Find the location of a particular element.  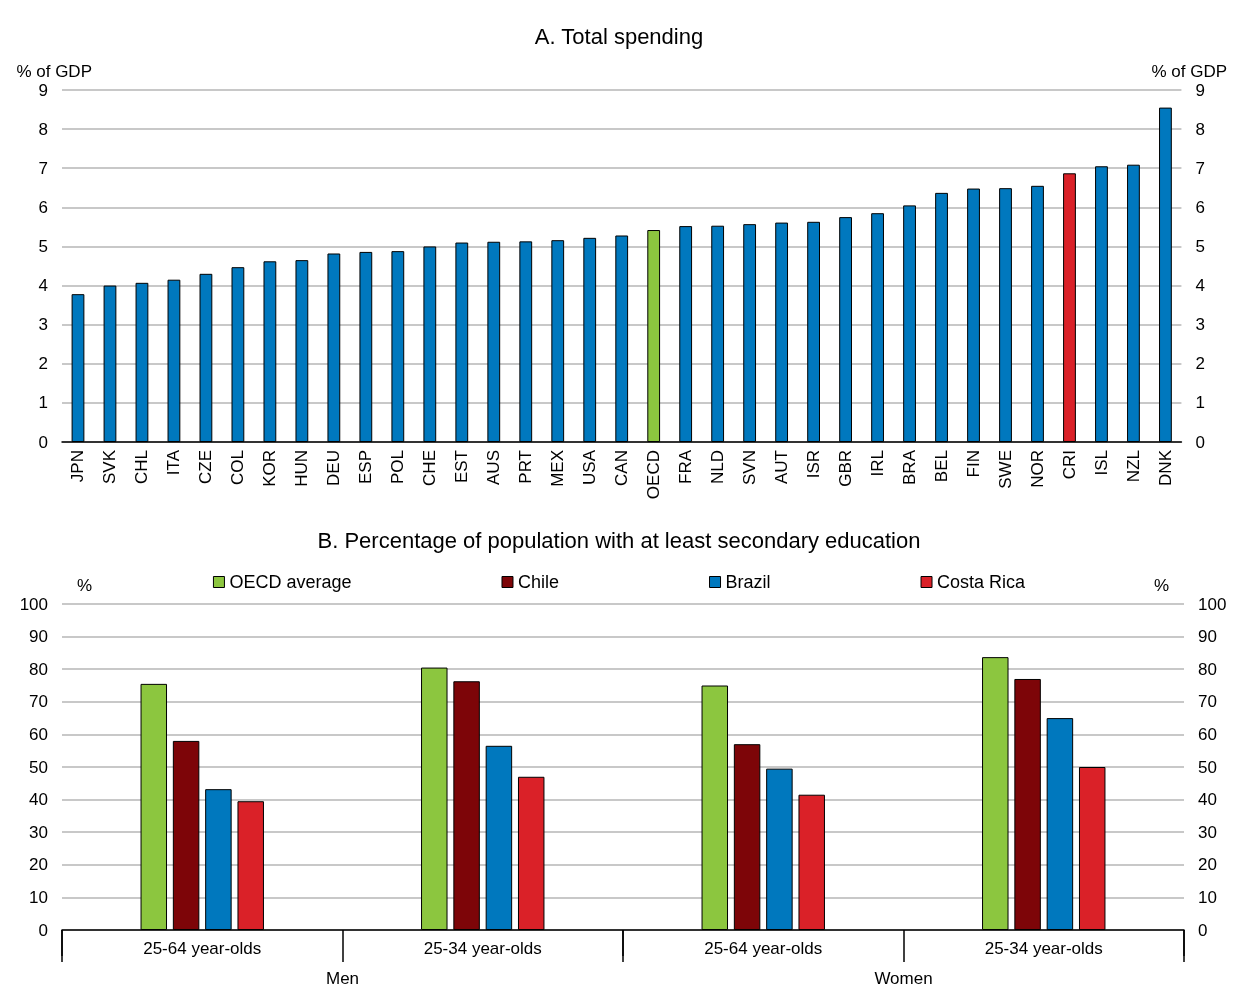

legend-label: Costa Rica is located at coordinates (982, 582).